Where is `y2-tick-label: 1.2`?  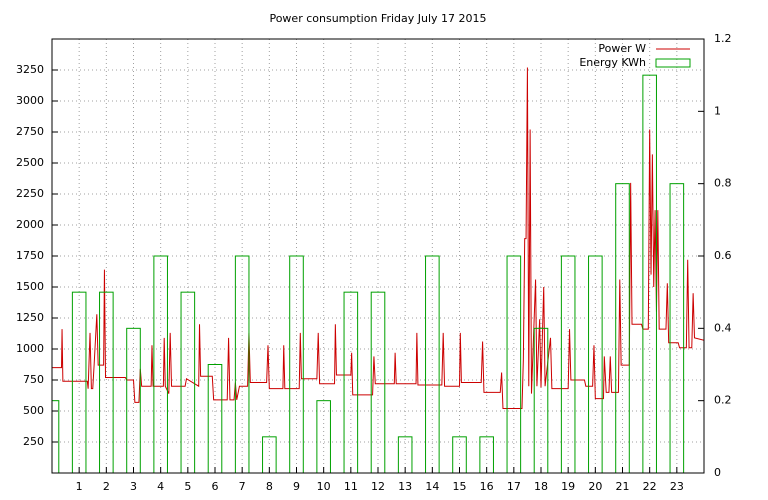 y2-tick-label: 1.2 is located at coordinates (723, 38).